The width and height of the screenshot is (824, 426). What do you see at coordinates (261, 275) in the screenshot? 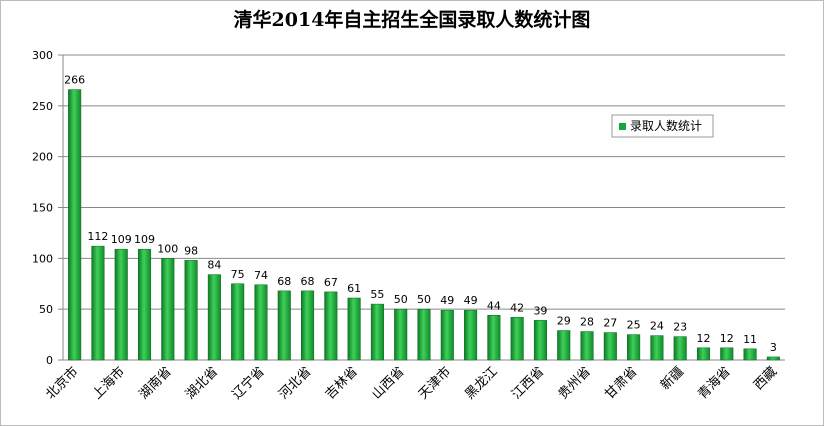
I see `data-label: 74` at bounding box center [261, 275].